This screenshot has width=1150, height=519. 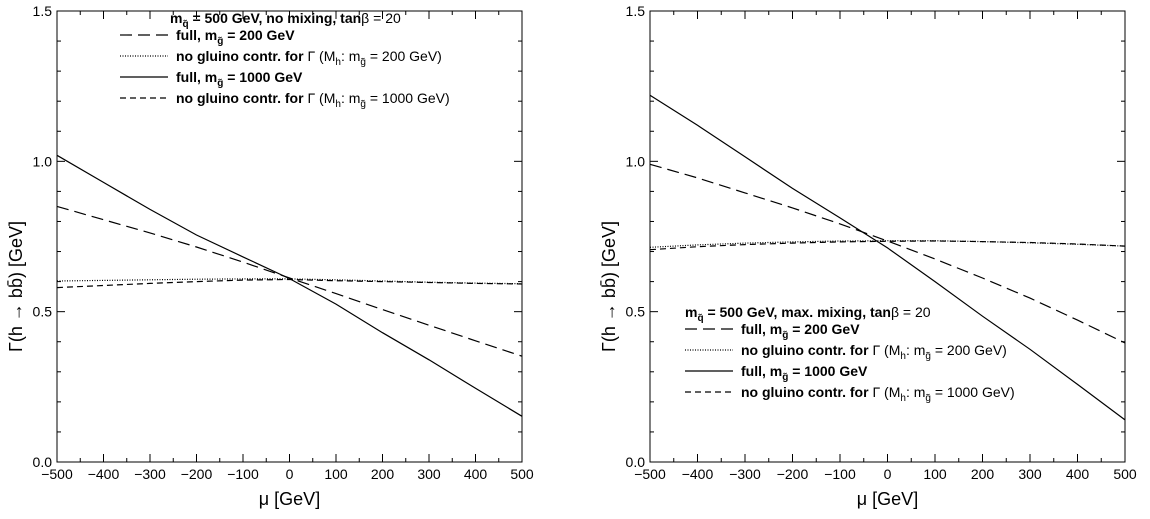 I want to click on legend-title: mq̃ = 500 GeV, max. mixing, tanβ = 20, so click(x=808, y=314).